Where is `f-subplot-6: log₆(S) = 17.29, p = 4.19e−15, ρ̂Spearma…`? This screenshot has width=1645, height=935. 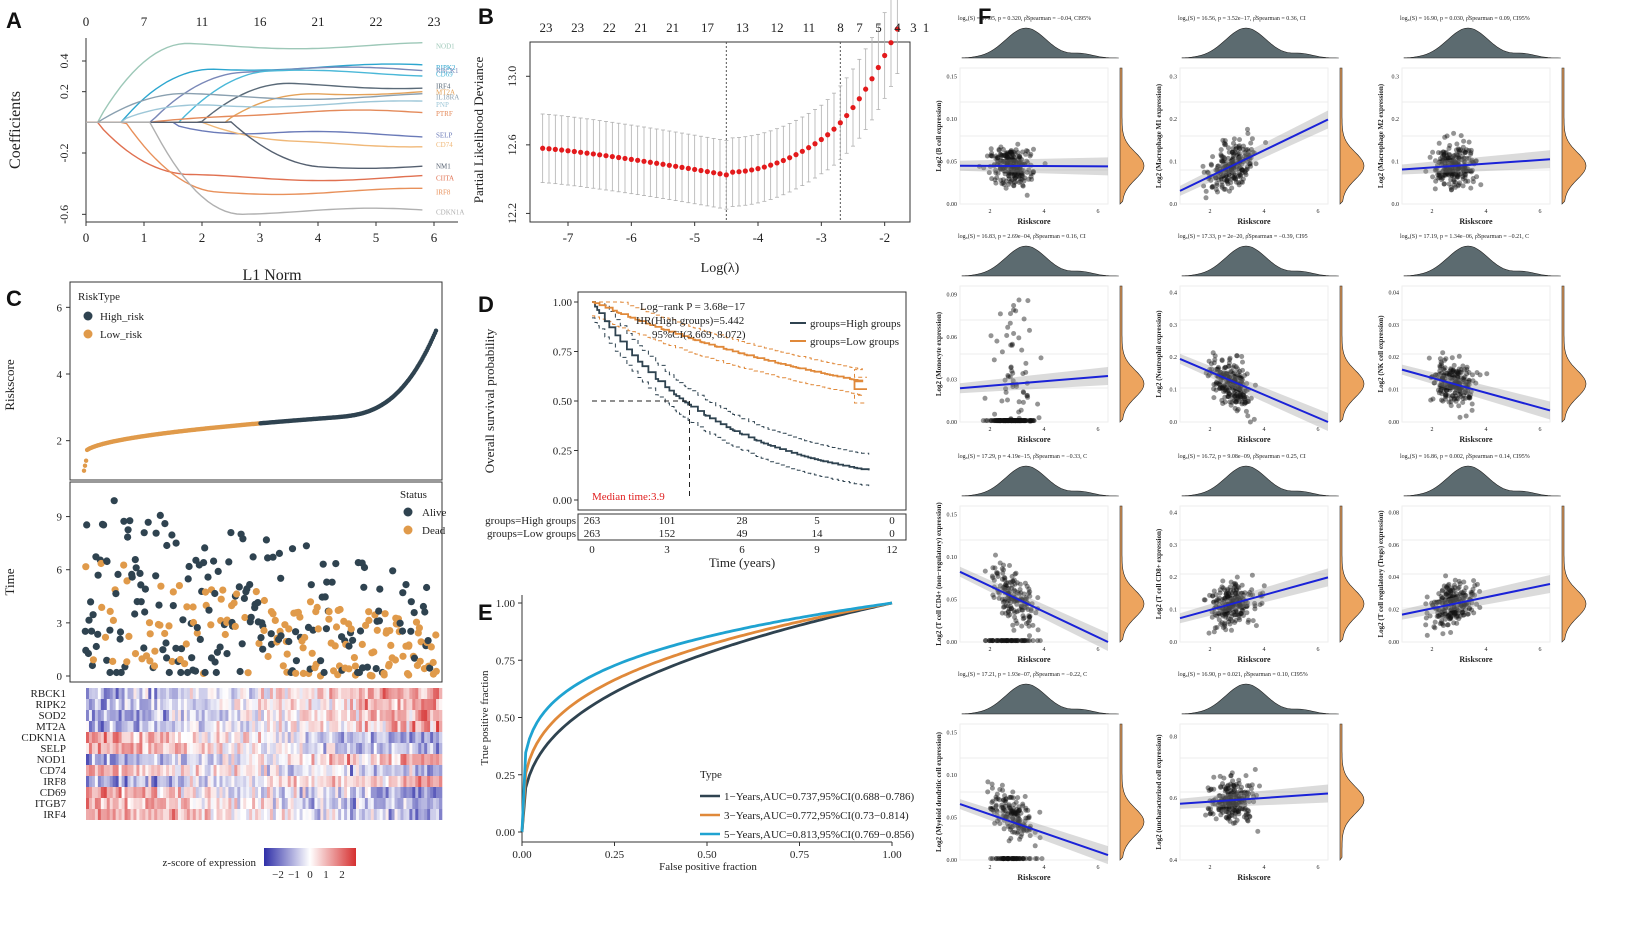
f-subplot-6: log₆(S) = 17.29, p = 4.19e−15, ρ̂Spearma… is located at coordinates (1040, 558).